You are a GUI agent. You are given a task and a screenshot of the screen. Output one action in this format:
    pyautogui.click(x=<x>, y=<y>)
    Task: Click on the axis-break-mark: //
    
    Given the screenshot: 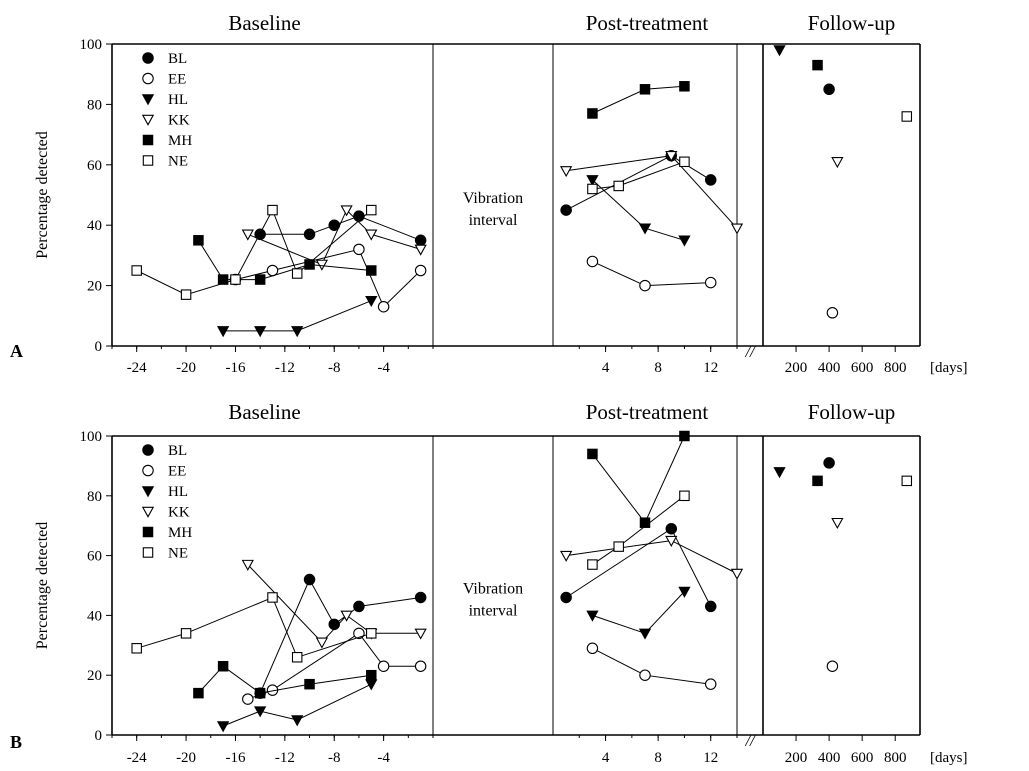 What is the action you would take?
    pyautogui.click(x=750, y=352)
    